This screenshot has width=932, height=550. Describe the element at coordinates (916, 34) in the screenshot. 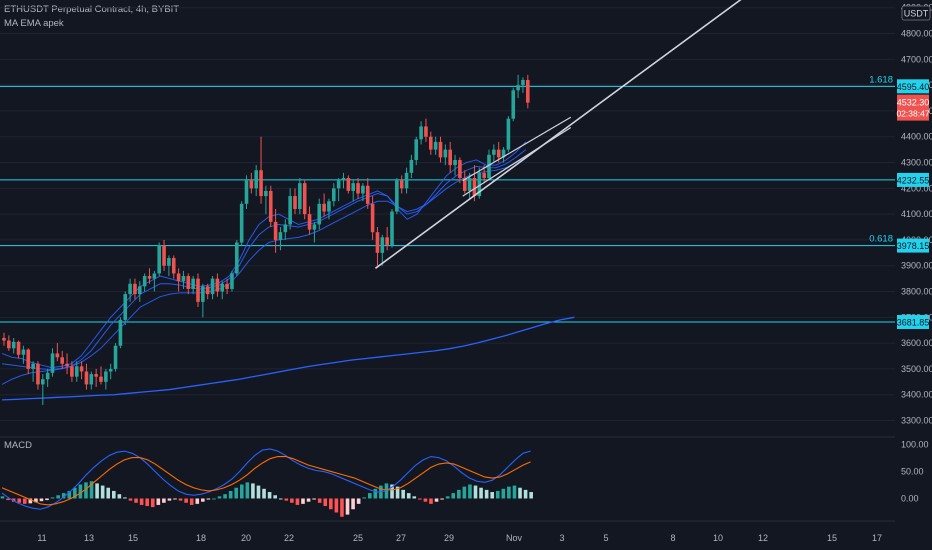

I see `price-tick-label: 4800.00` at that location.